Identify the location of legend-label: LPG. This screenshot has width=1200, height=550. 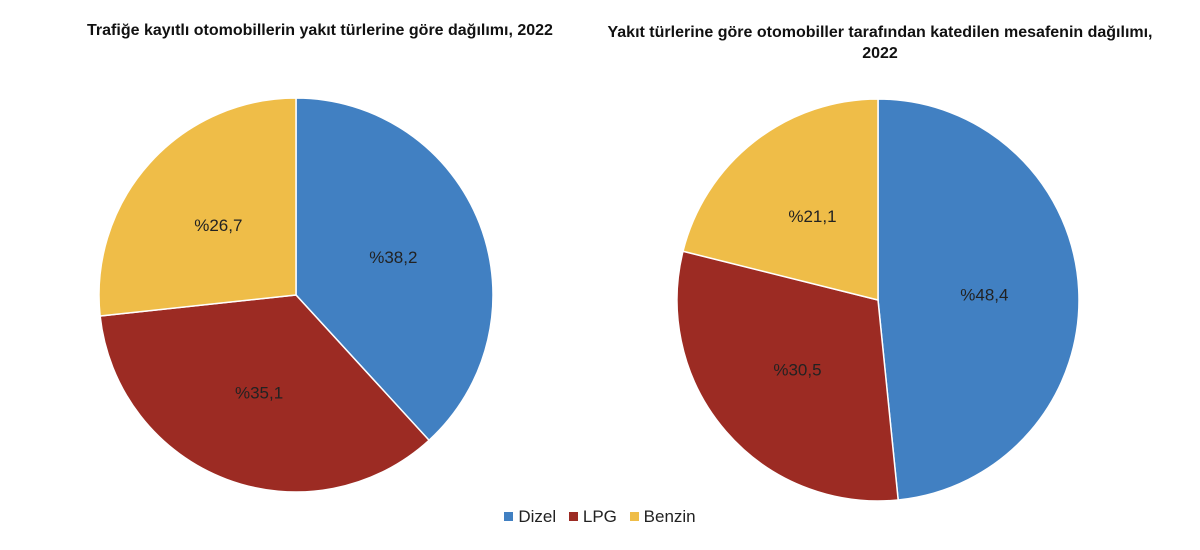
(599, 516).